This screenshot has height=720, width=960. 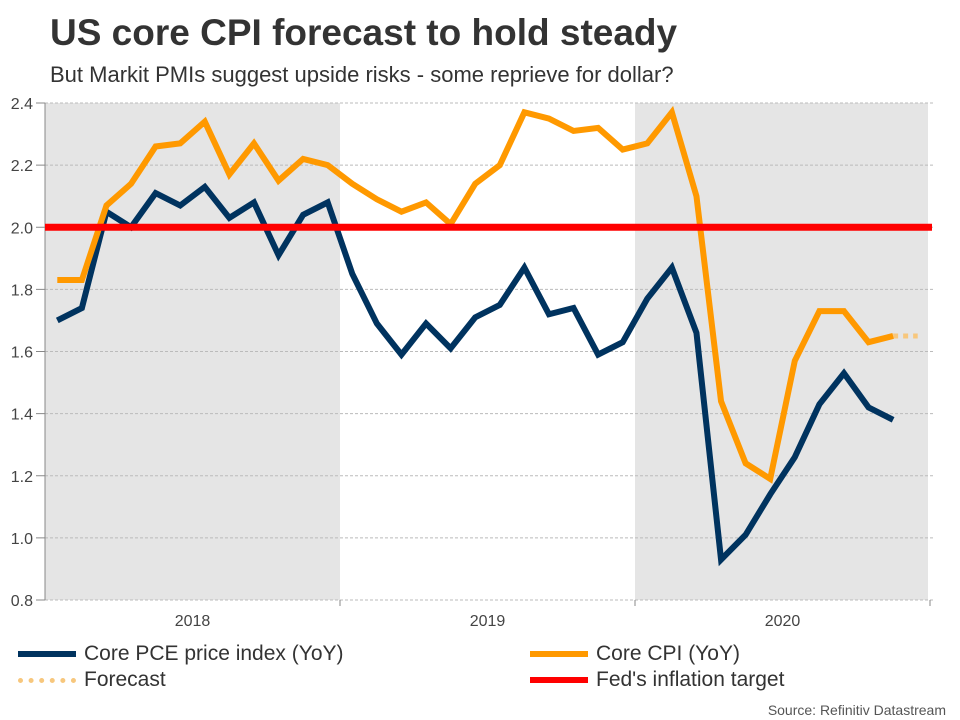 What do you see at coordinates (125, 679) in the screenshot?
I see `legend-label-forecast: Forecast` at bounding box center [125, 679].